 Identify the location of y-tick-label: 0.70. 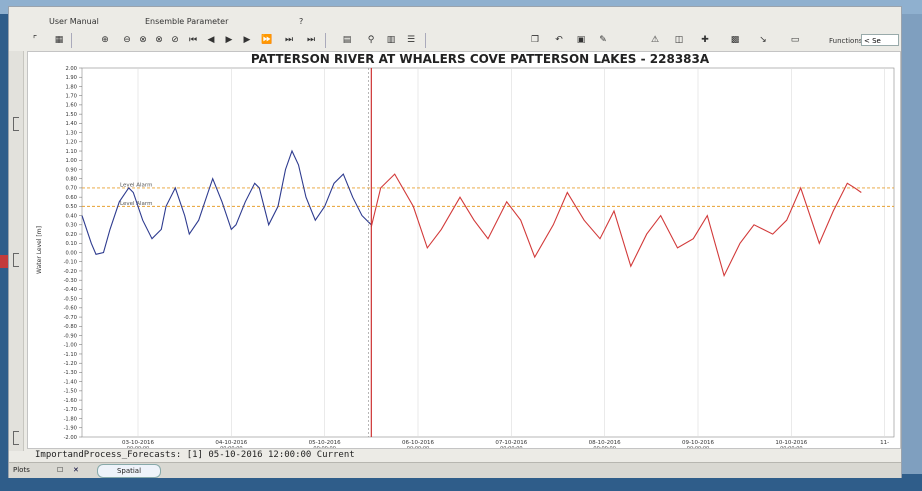
(71, 189).